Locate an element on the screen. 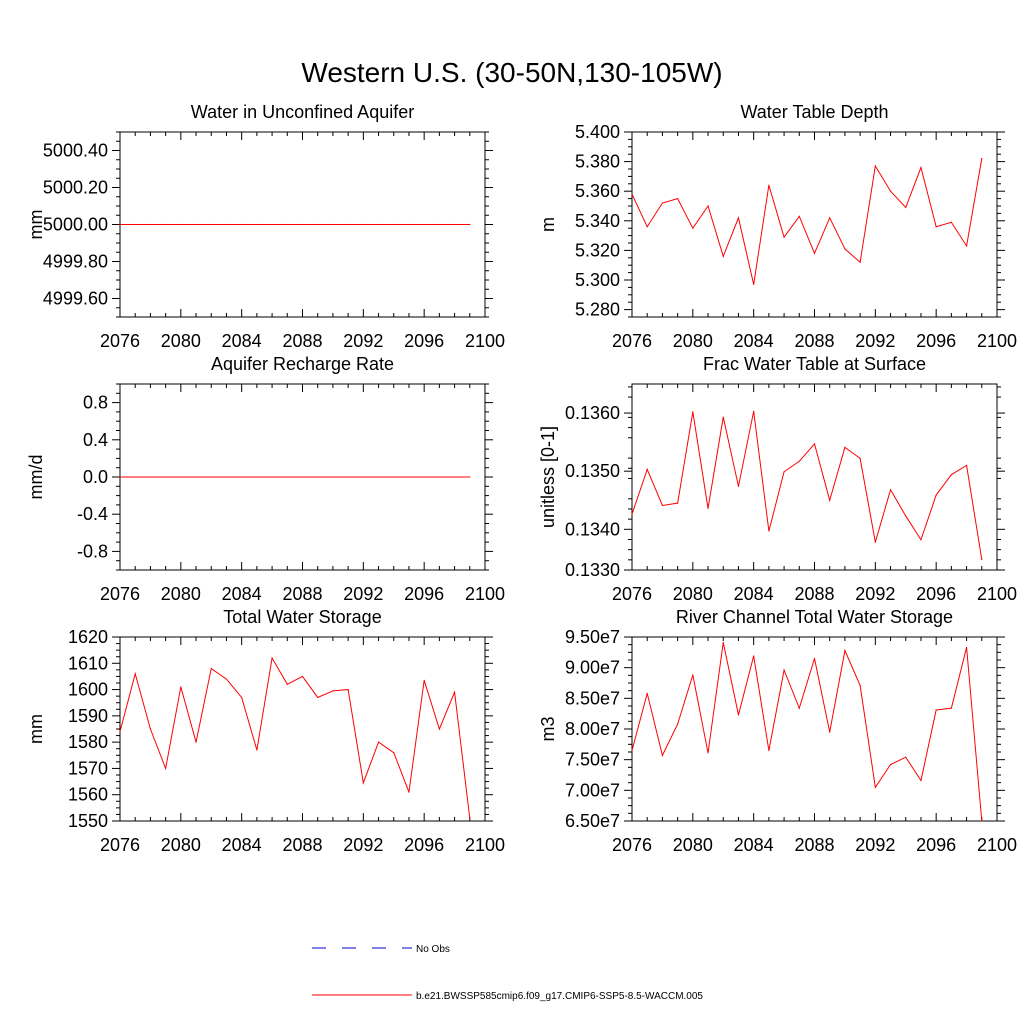 Image resolution: width=1024 pixels, height=1024 pixels. recharge-rate-xtick-label: 2088 is located at coordinates (302, 594).